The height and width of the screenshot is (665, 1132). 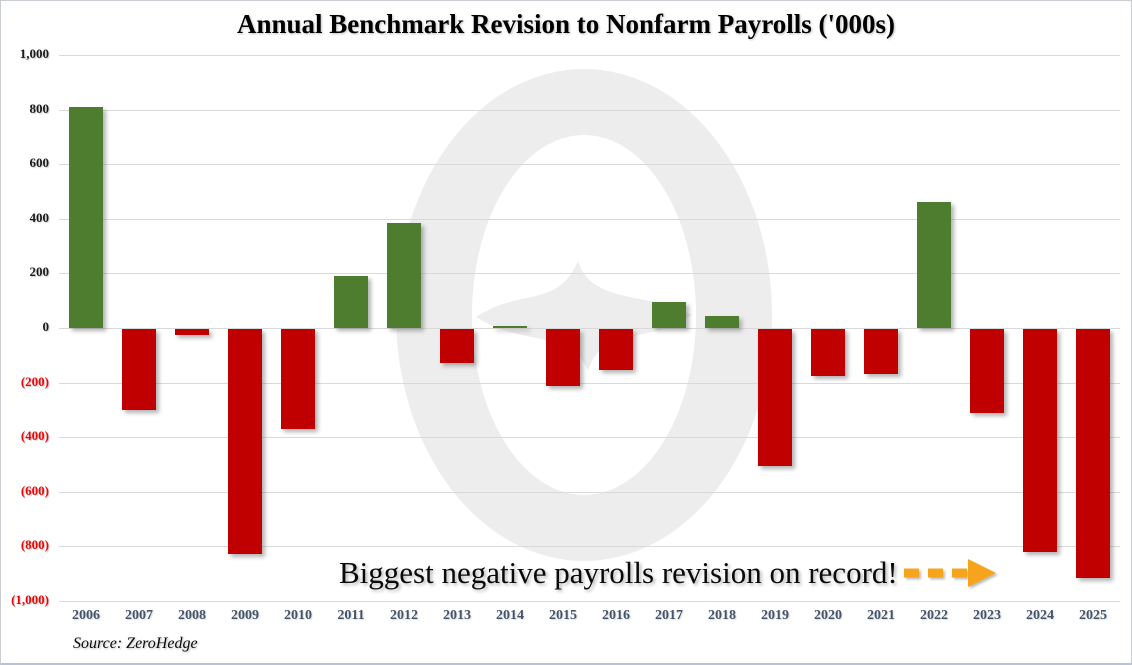 What do you see at coordinates (34, 435) in the screenshot?
I see `y-tick-label: (400)` at bounding box center [34, 435].